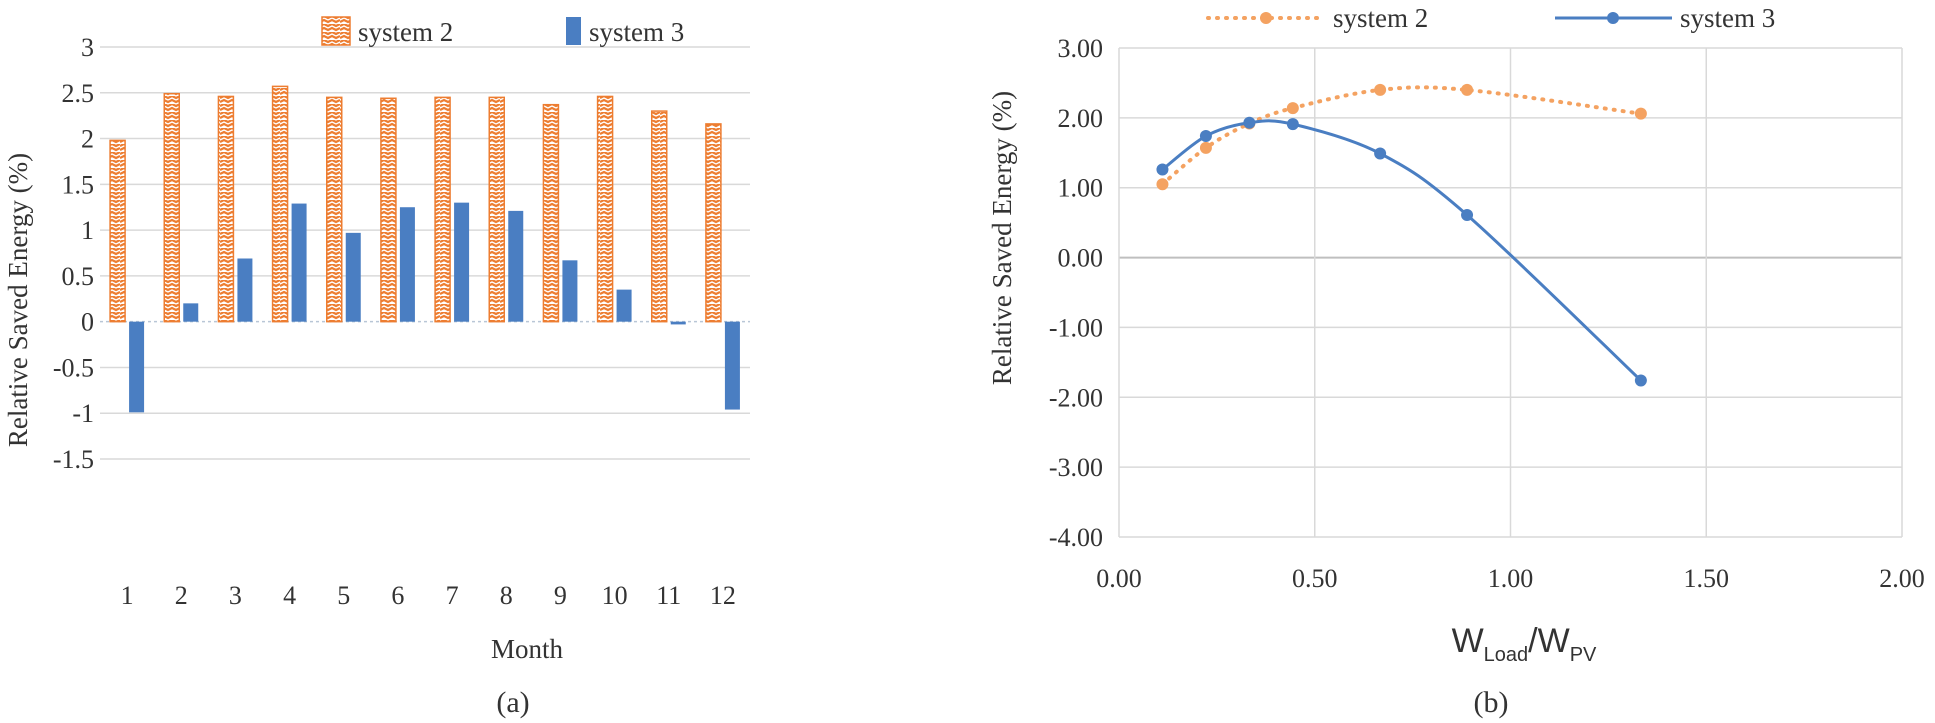 The image size is (1935, 723). I want to click on y-tick-label: -1.00, so click(1076, 327).